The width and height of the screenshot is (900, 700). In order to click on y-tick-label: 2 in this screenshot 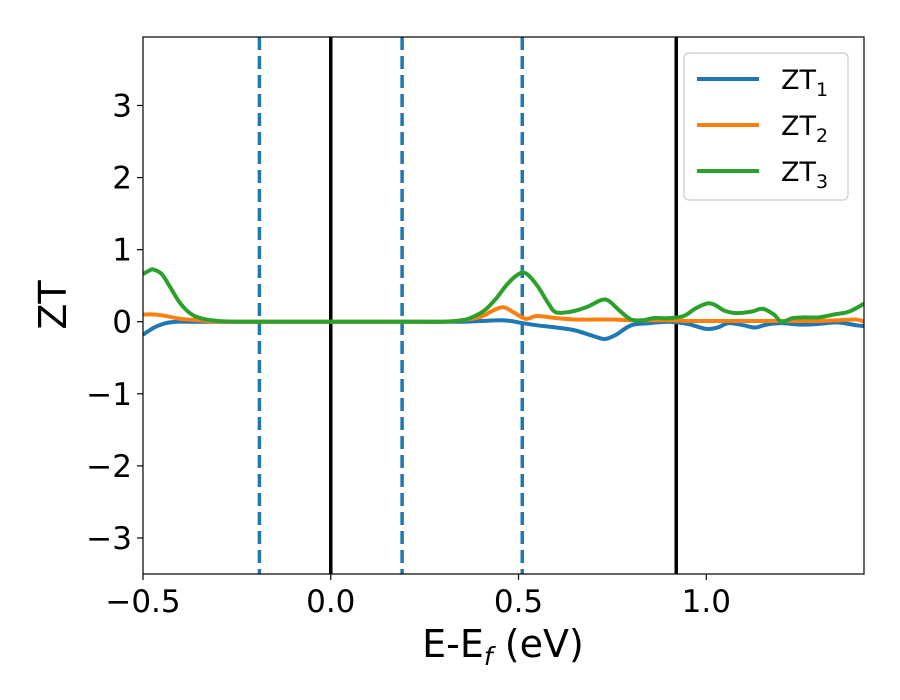, I will do `click(122, 179)`.